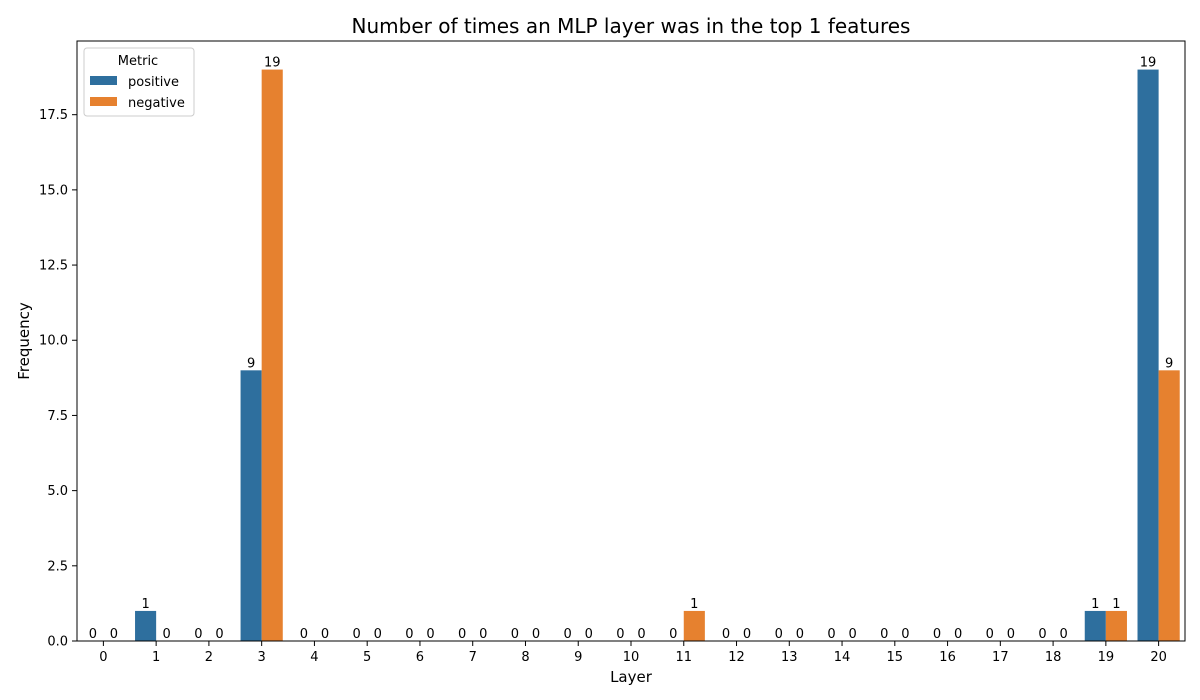  What do you see at coordinates (1064, 634) in the screenshot?
I see `bar-label-negative-layer-18: 0` at bounding box center [1064, 634].